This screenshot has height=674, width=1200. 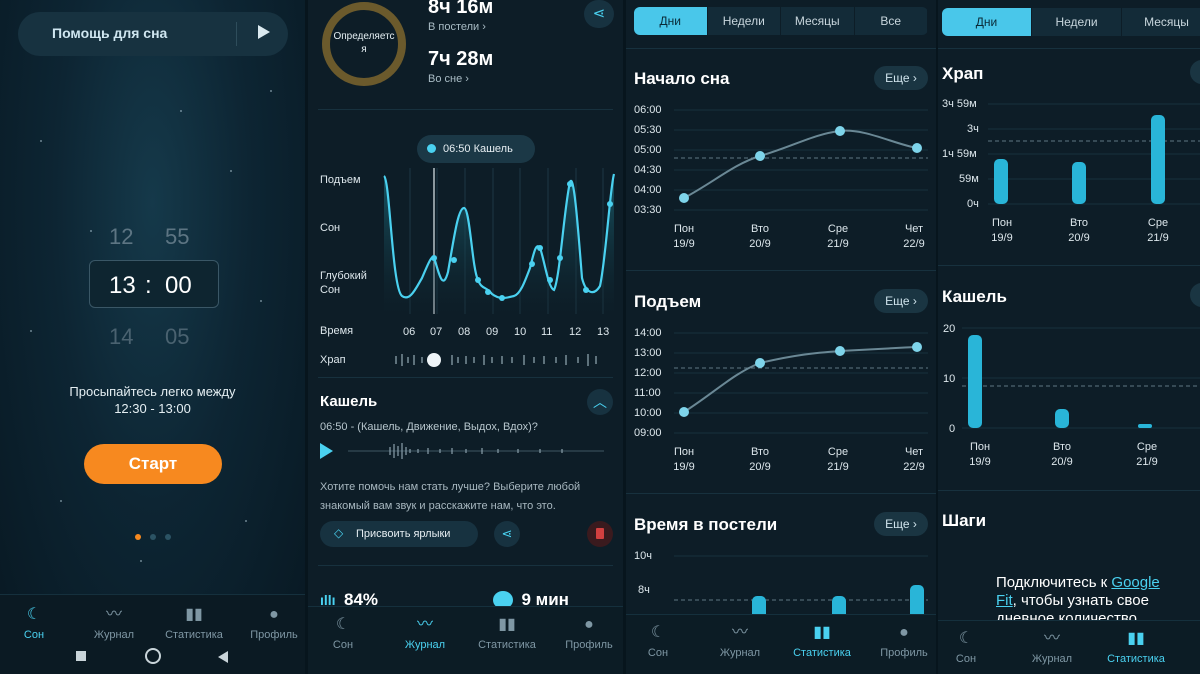 I want to click on y-tick: 1ч 59м, so click(x=959, y=154).